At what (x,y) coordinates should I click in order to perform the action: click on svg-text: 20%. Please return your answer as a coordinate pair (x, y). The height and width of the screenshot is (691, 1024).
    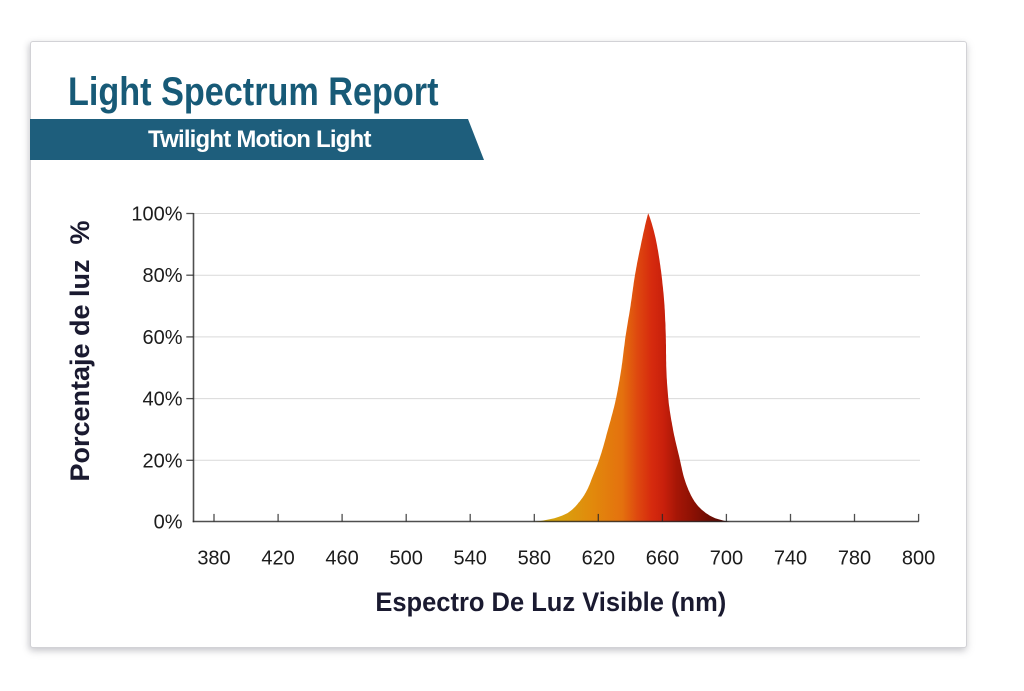
    Looking at the image, I should click on (162, 461).